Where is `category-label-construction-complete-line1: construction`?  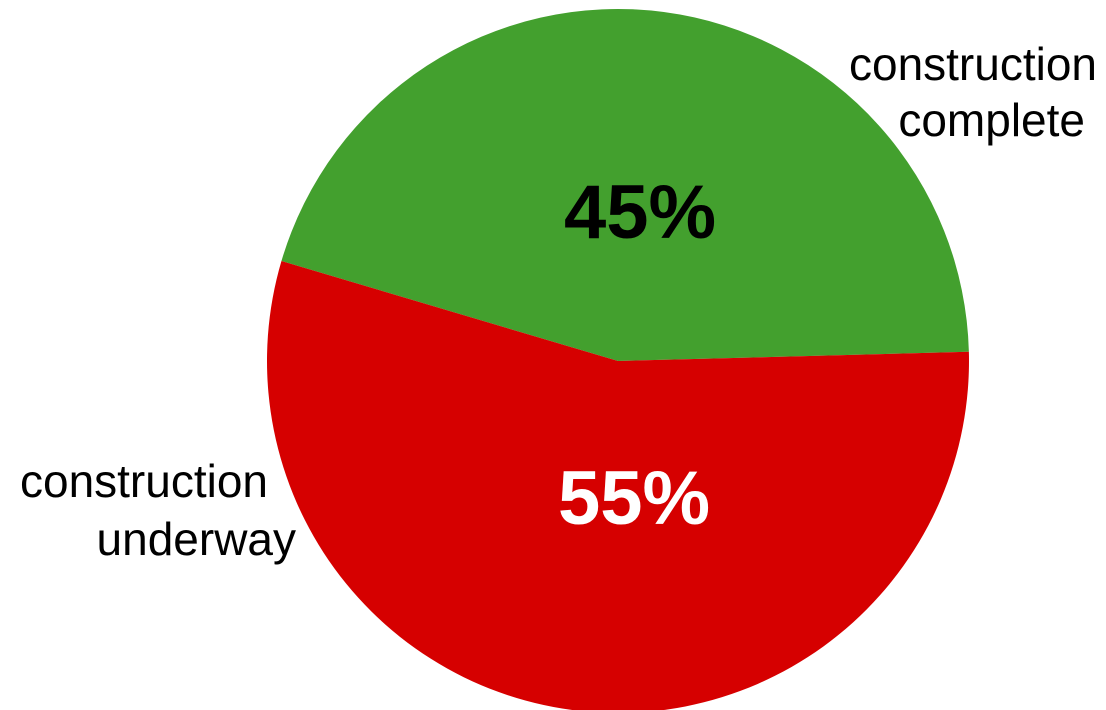
category-label-construction-complete-line1: construction is located at coordinates (973, 64).